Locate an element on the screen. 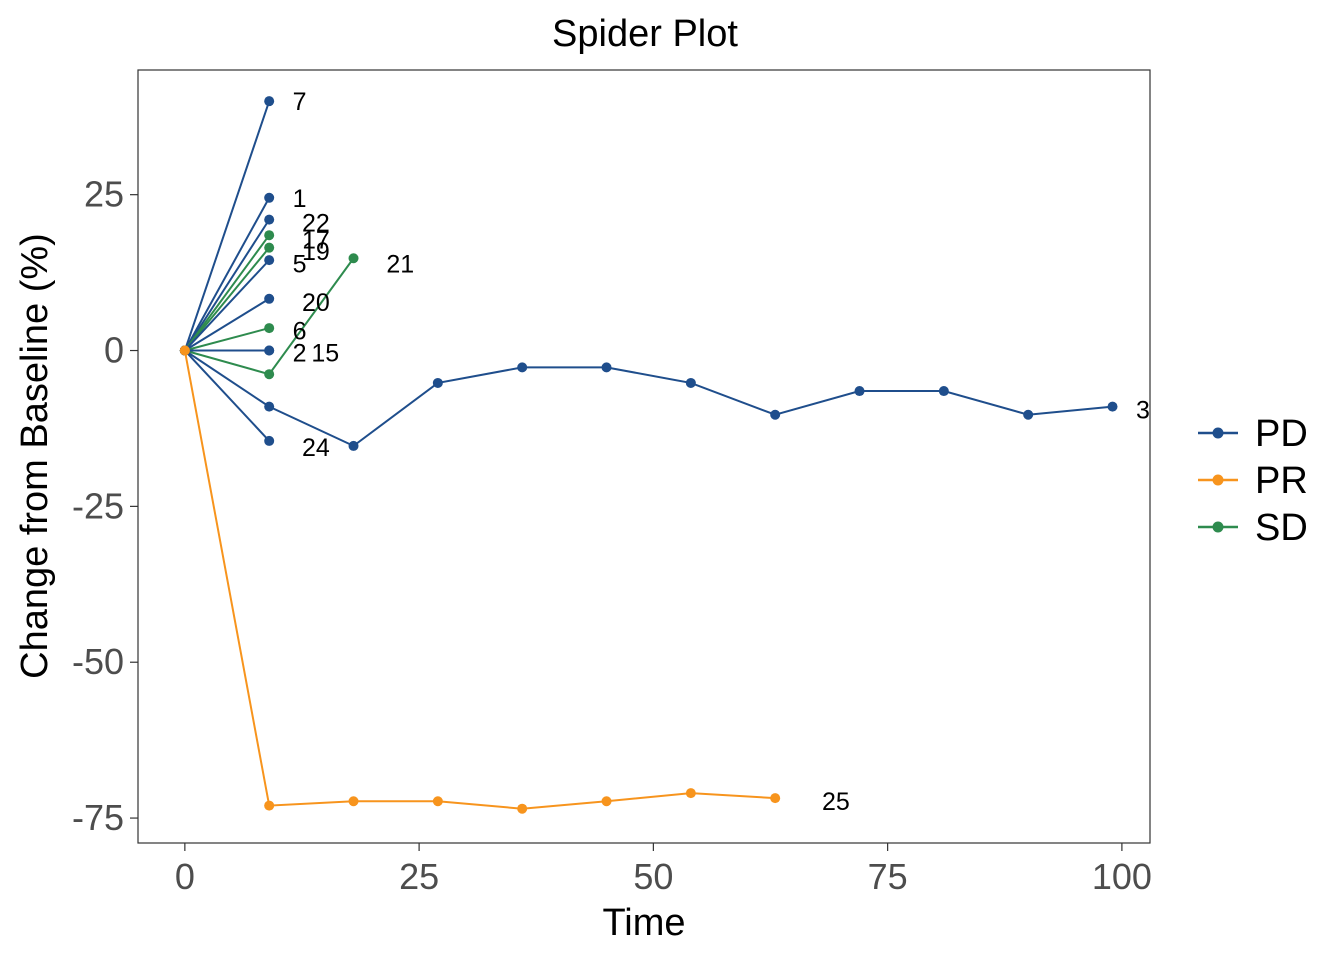 The width and height of the screenshot is (1344, 960). x-tick-label: 0 is located at coordinates (185, 876).